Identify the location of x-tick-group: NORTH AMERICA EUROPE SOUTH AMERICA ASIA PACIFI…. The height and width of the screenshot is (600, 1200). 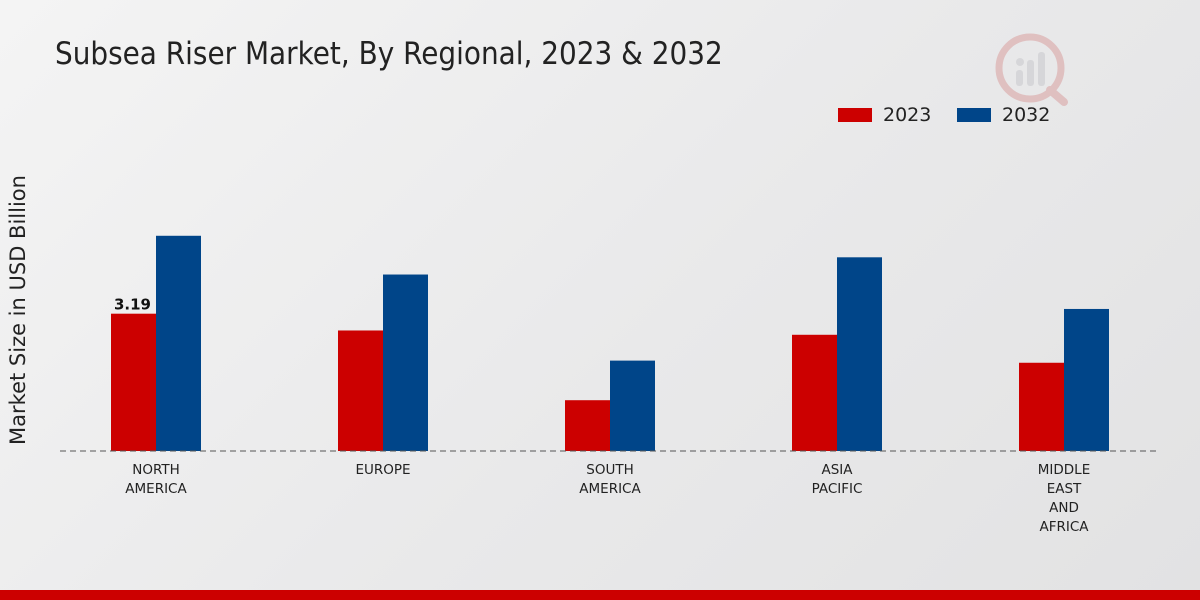
(607, 498).